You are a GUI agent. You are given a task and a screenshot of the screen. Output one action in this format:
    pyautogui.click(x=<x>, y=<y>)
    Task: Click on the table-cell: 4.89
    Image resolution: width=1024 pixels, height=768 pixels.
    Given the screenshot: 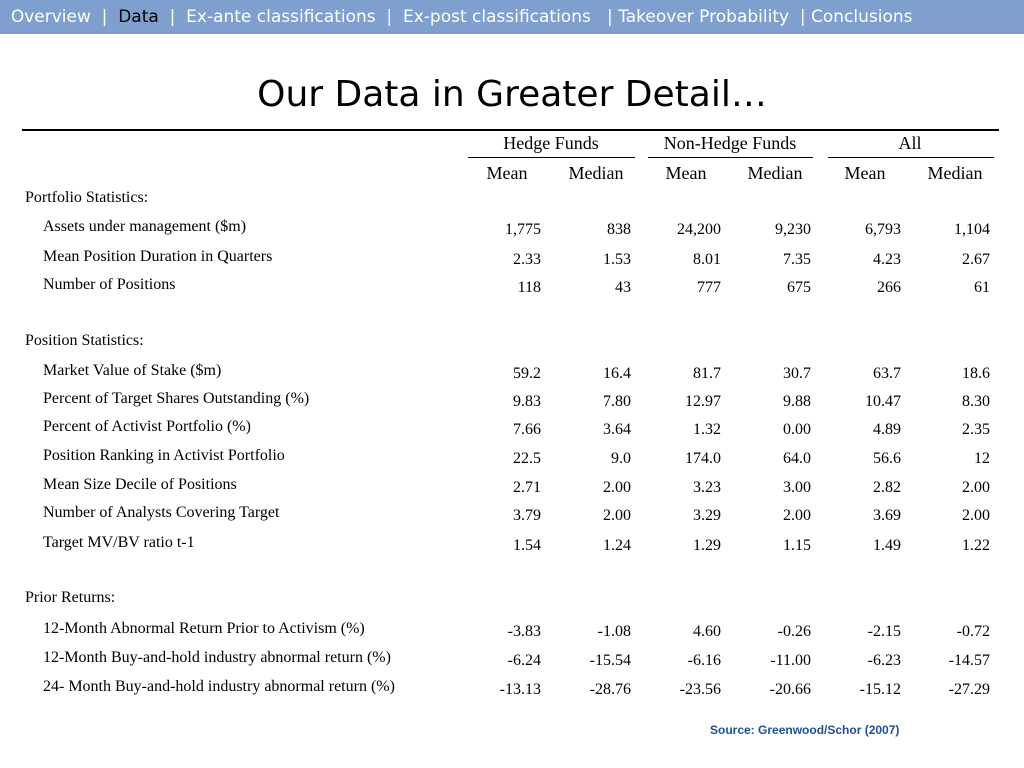 What is the action you would take?
    pyautogui.click(x=887, y=429)
    